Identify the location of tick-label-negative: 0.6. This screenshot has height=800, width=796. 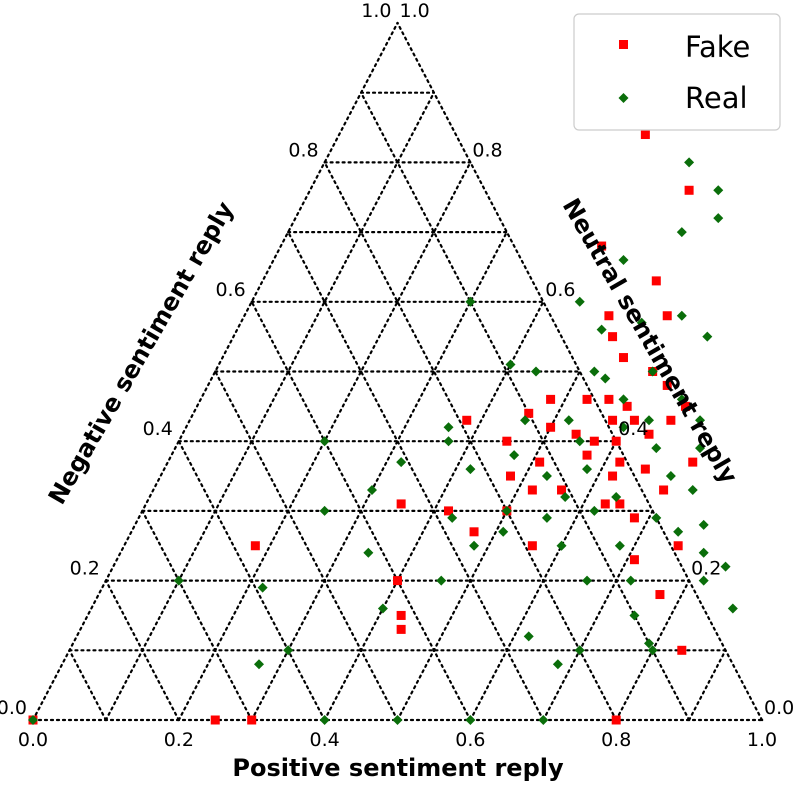
(230, 290).